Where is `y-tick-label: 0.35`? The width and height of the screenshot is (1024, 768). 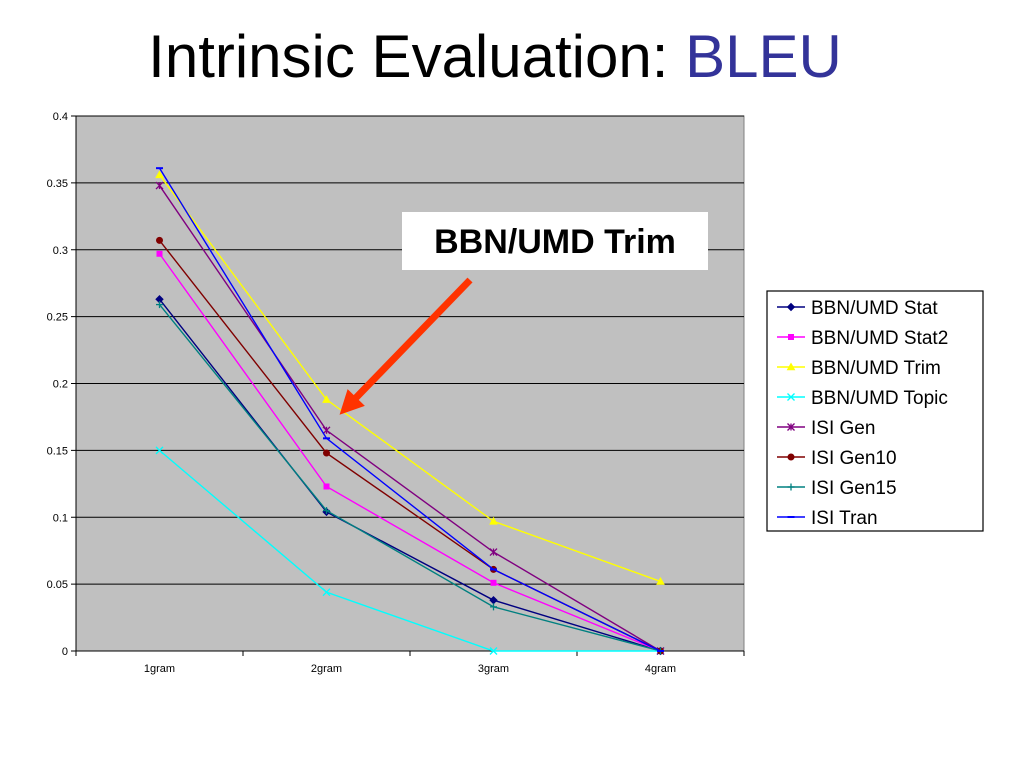 y-tick-label: 0.35 is located at coordinates (57, 184).